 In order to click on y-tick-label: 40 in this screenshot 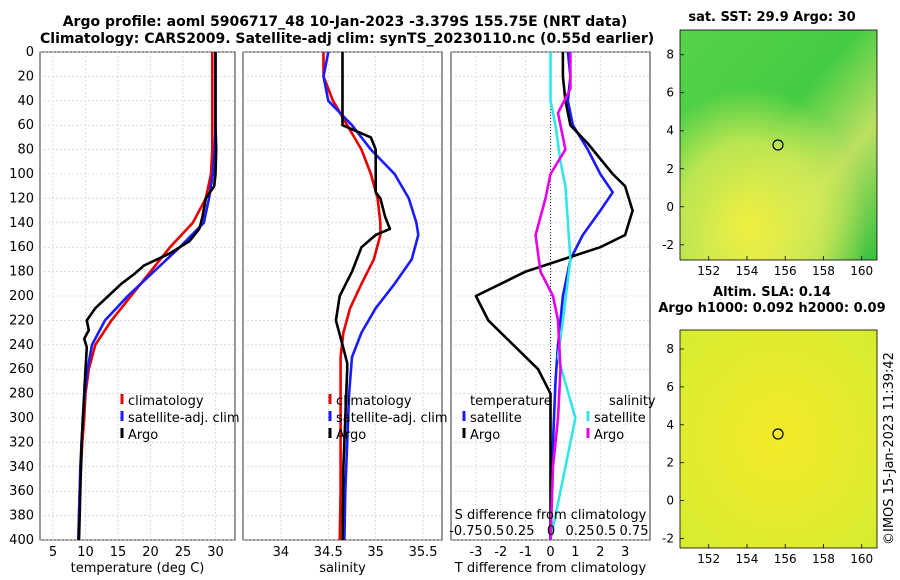, I will do `click(25, 101)`.